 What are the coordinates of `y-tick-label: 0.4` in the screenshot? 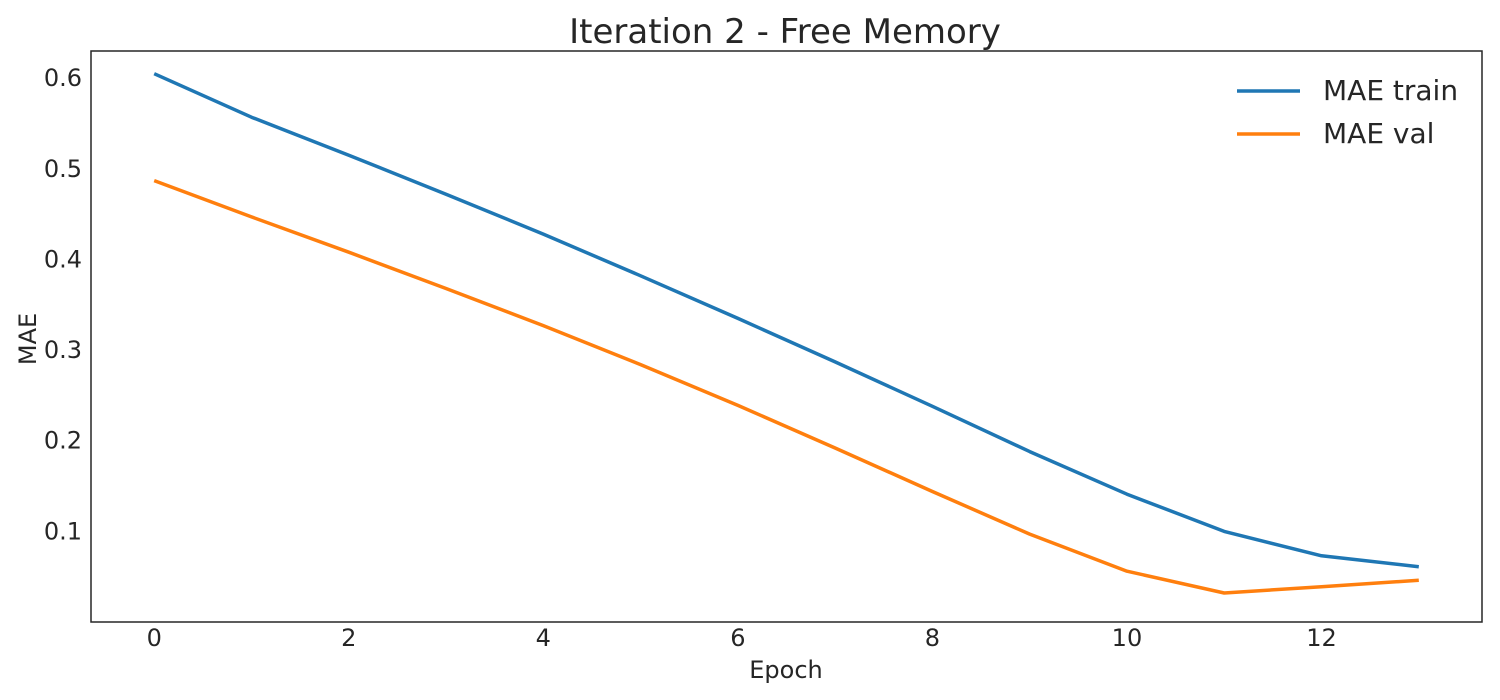 It's located at (63, 259).